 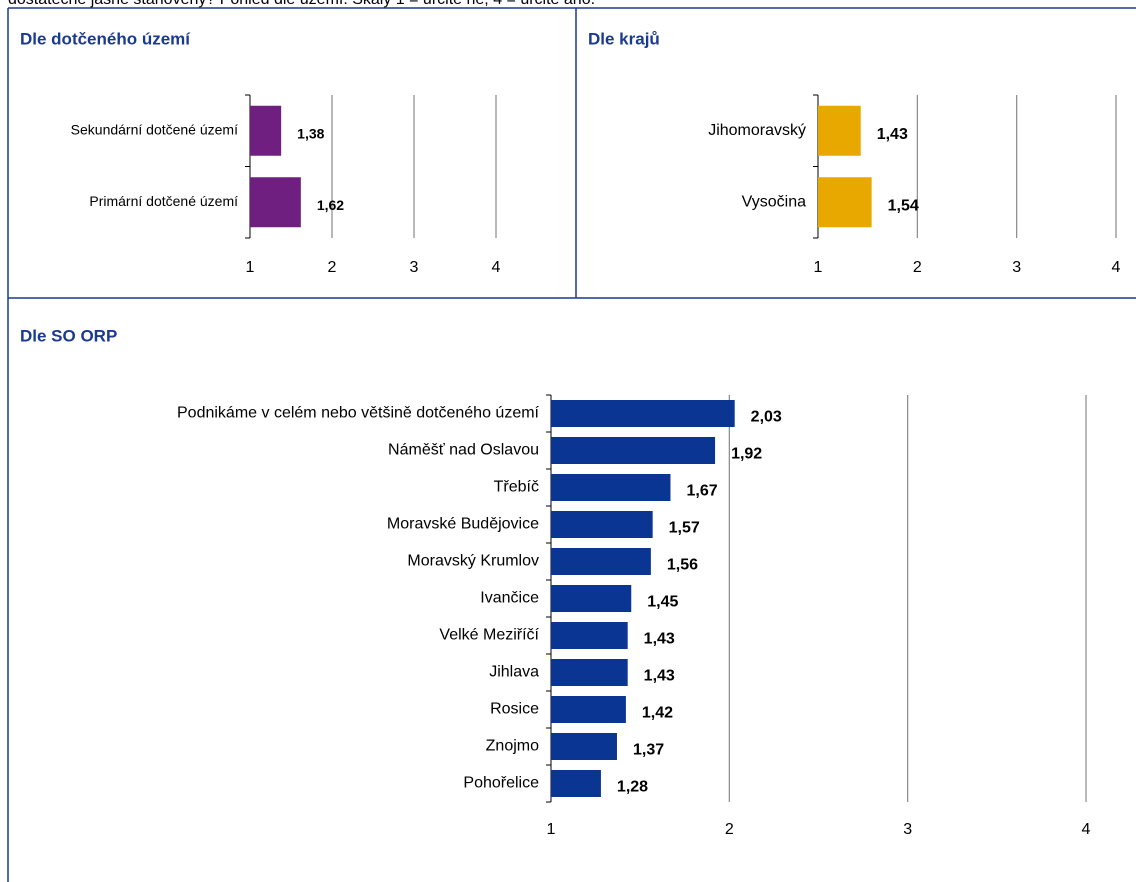 What do you see at coordinates (489, 635) in the screenshot?
I see `y-tick-label: Velké Meziříčí` at bounding box center [489, 635].